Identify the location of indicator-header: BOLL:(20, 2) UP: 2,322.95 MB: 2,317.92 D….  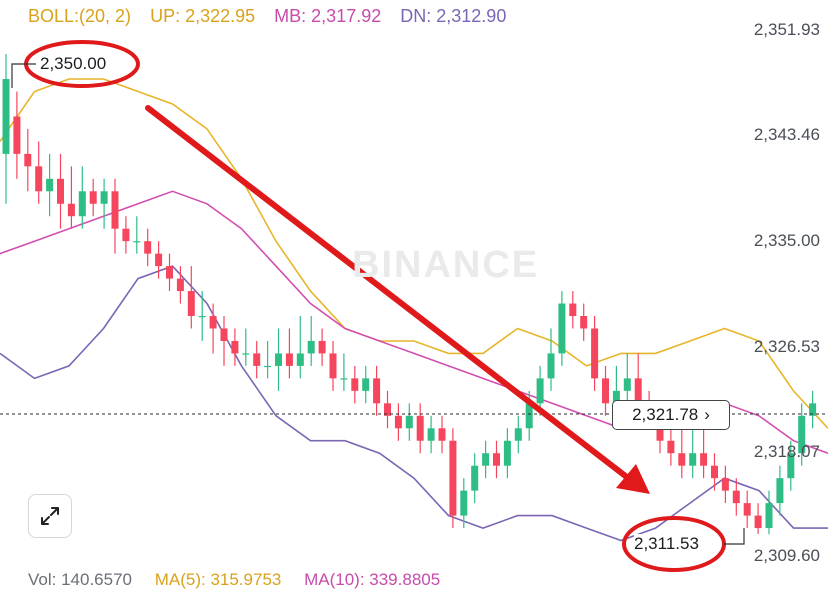
(274, 16).